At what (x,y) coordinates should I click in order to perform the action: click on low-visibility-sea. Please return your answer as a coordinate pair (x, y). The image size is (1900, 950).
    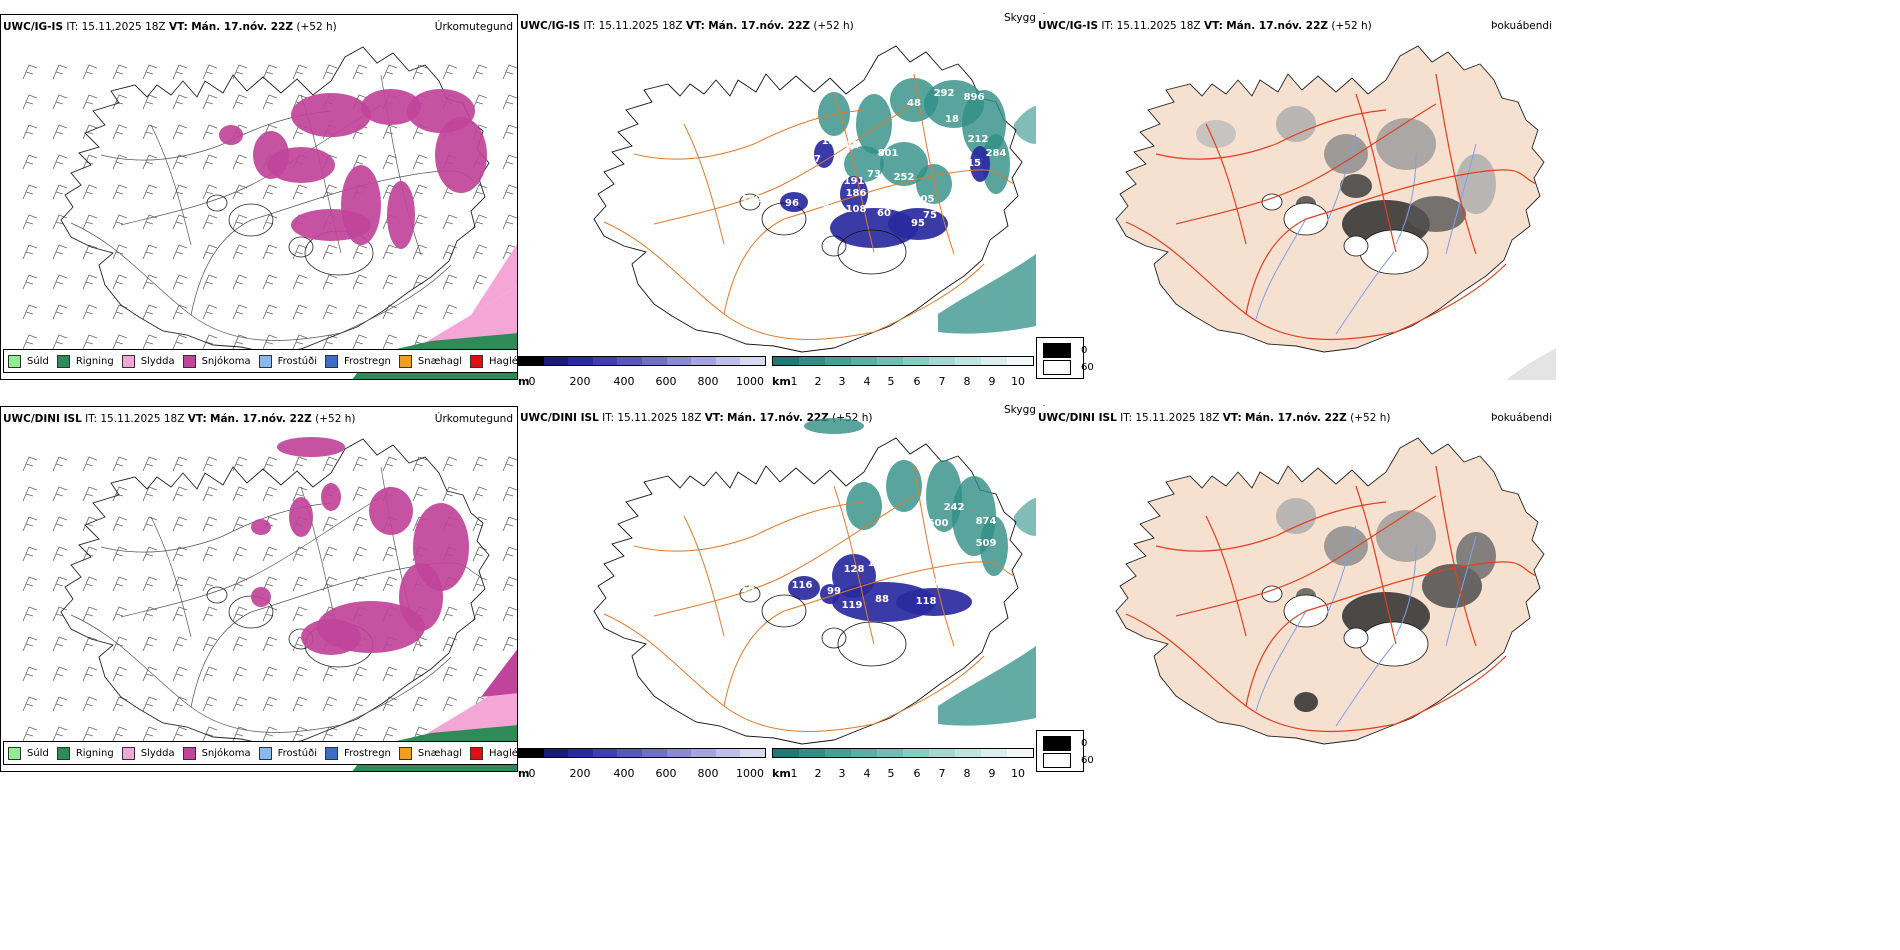
    Looking at the image, I should click on (1025, 125).